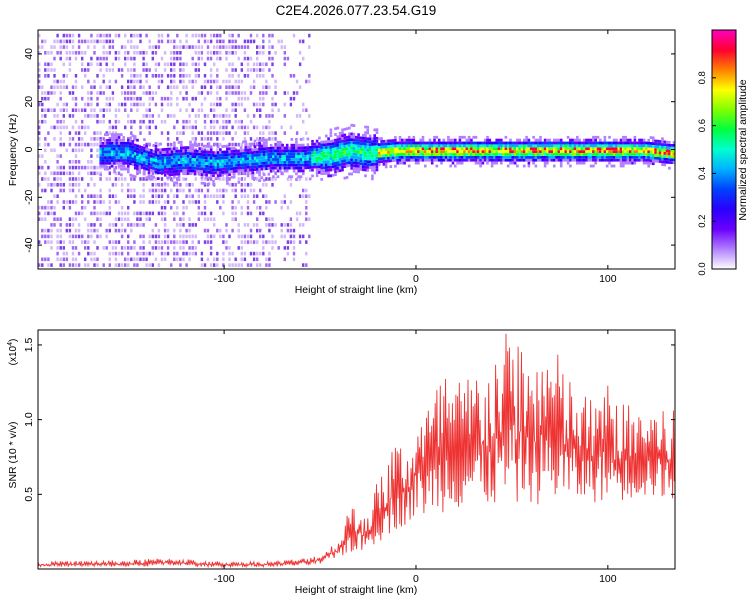 Image resolution: width=750 pixels, height=600 pixels. I want to click on spectrogram-ytick-label: 20, so click(29, 102).